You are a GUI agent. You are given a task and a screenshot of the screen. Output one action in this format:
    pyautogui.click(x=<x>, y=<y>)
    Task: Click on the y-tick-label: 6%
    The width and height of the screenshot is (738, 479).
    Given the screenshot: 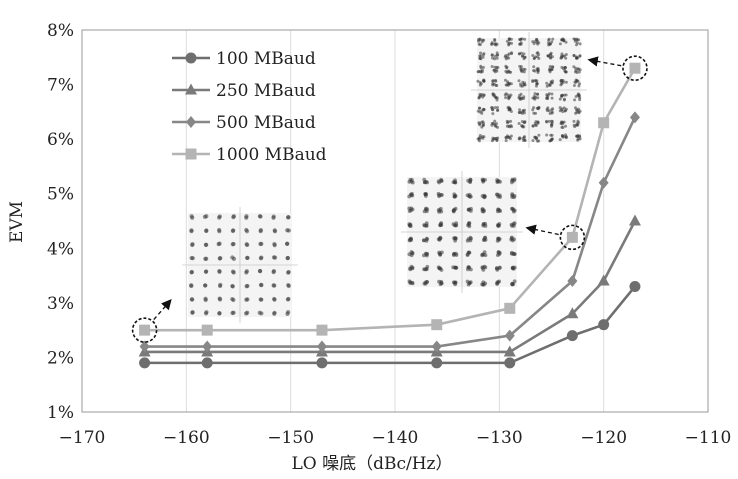 What is the action you would take?
    pyautogui.click(x=60, y=140)
    